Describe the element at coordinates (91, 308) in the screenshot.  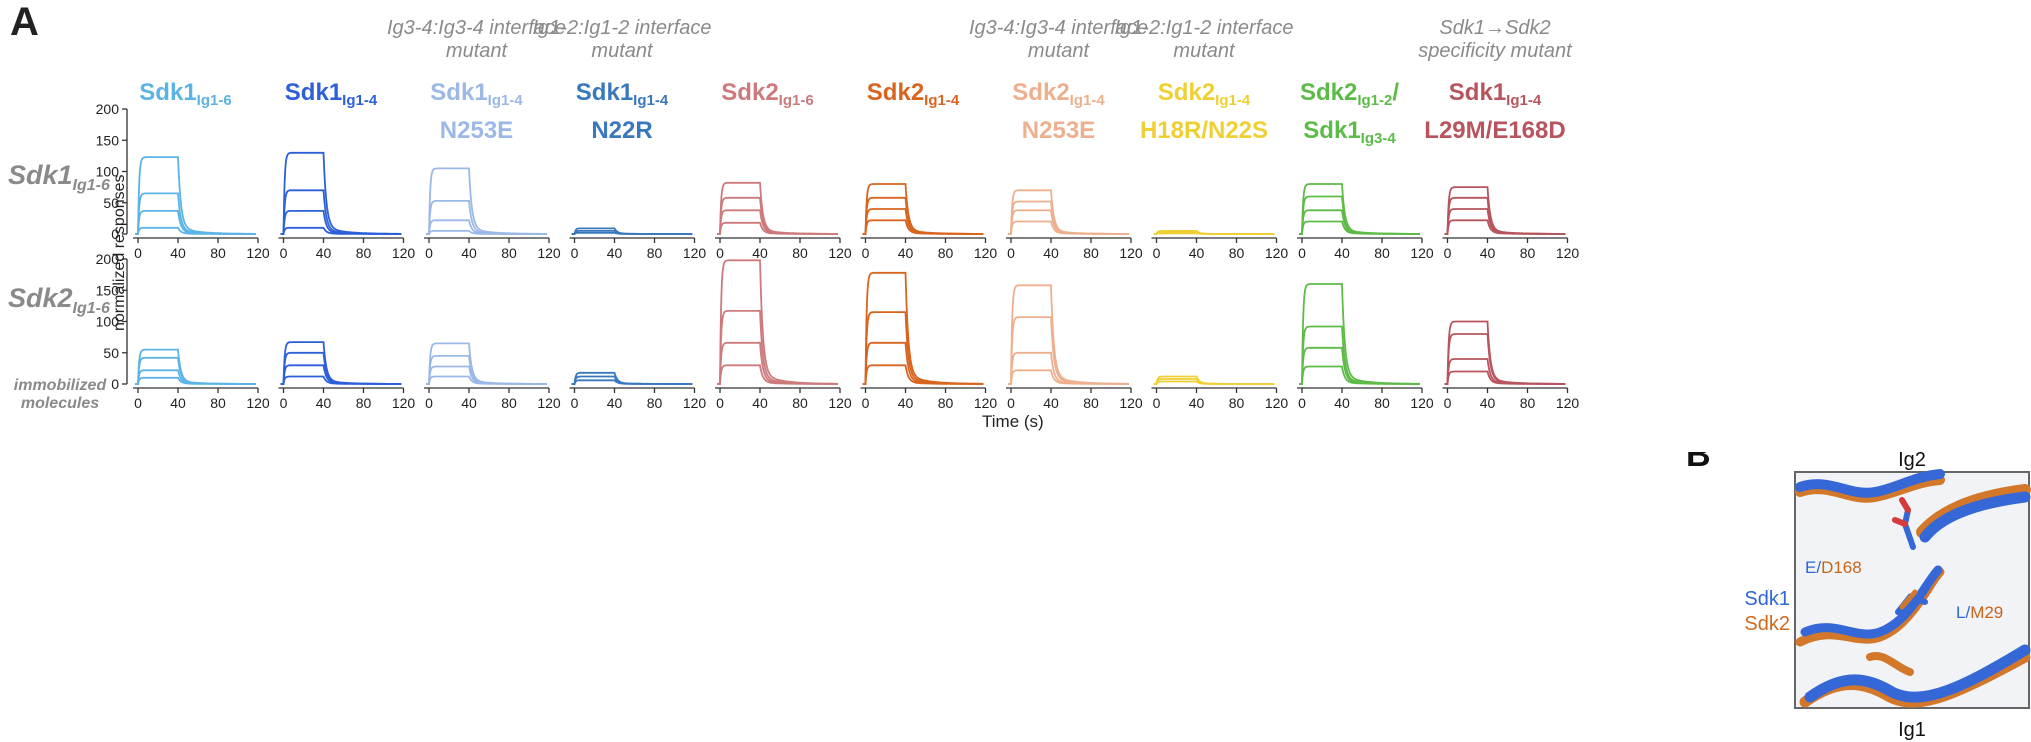
I see `row-label-sub: Ig1-6` at that location.